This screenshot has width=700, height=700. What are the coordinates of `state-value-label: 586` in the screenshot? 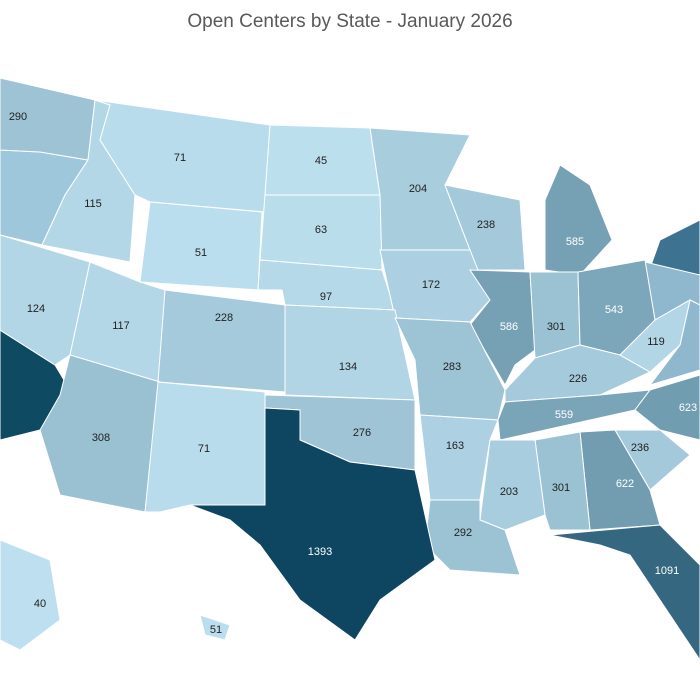 It's located at (509, 327).